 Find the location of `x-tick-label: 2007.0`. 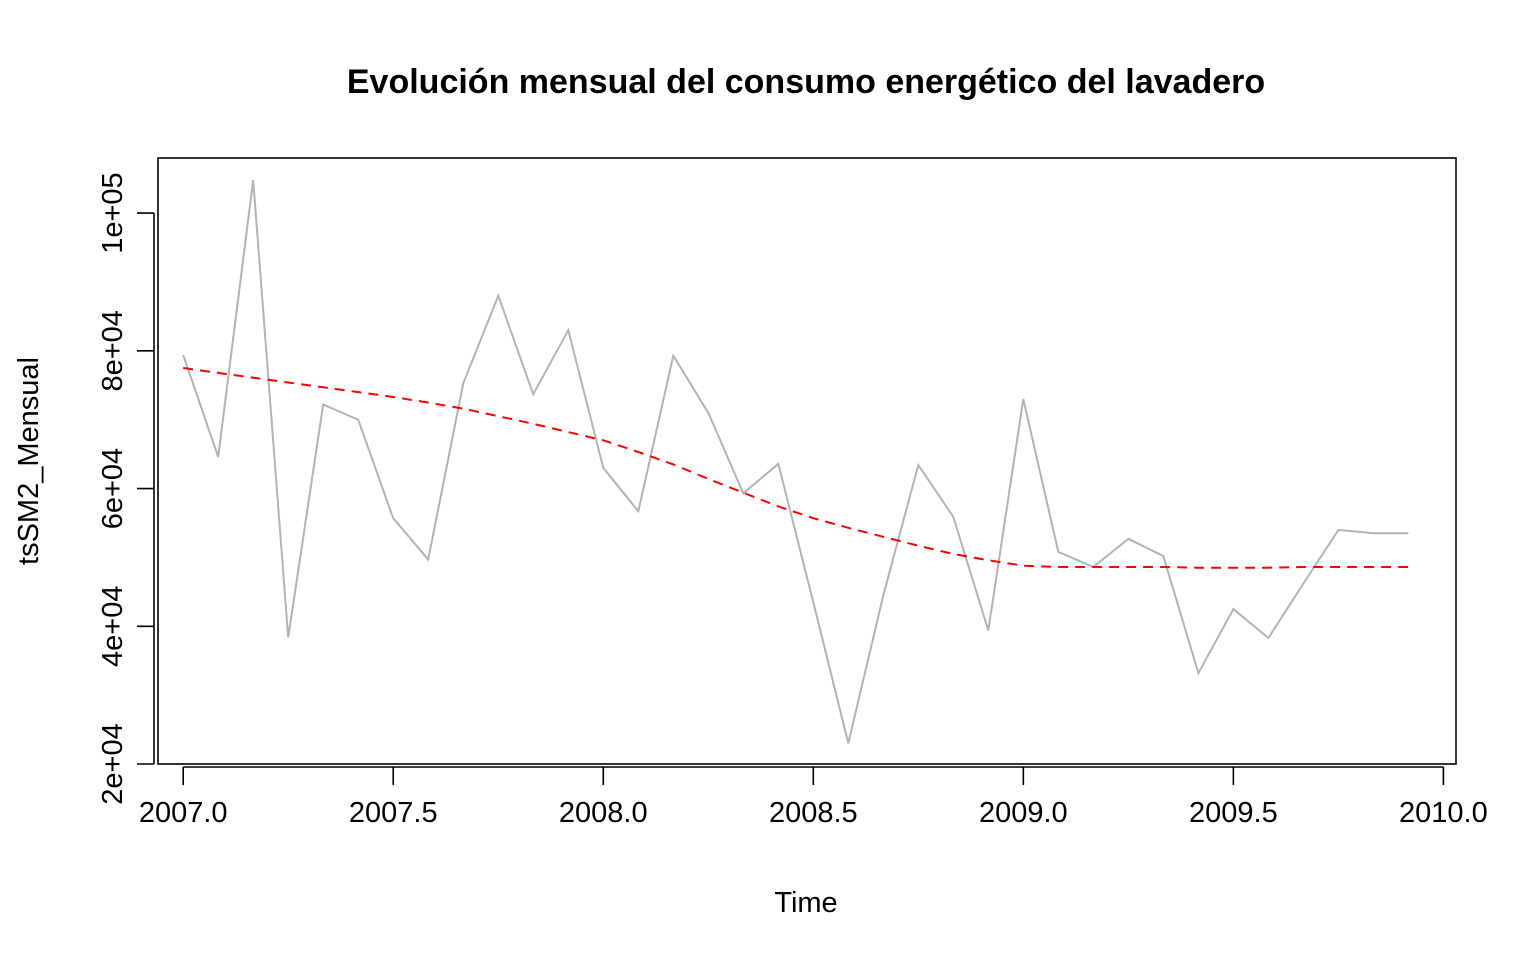

x-tick-label: 2007.0 is located at coordinates (183, 813).